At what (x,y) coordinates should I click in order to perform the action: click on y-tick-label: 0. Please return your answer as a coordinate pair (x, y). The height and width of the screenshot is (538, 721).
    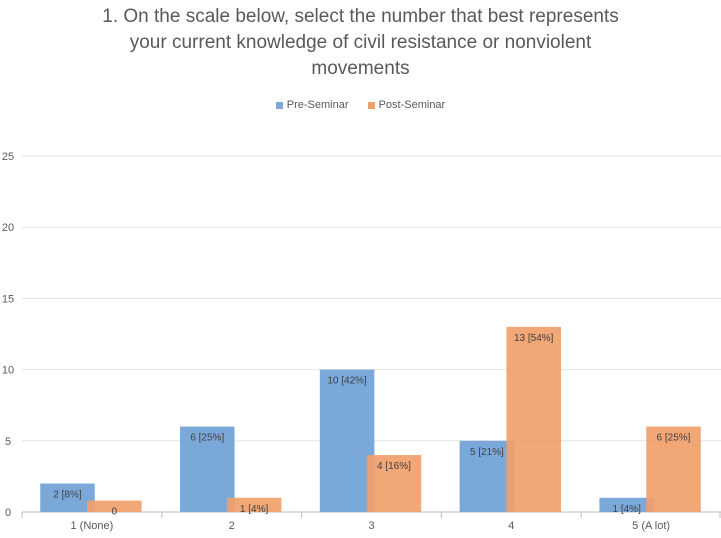
    Looking at the image, I should click on (8, 513).